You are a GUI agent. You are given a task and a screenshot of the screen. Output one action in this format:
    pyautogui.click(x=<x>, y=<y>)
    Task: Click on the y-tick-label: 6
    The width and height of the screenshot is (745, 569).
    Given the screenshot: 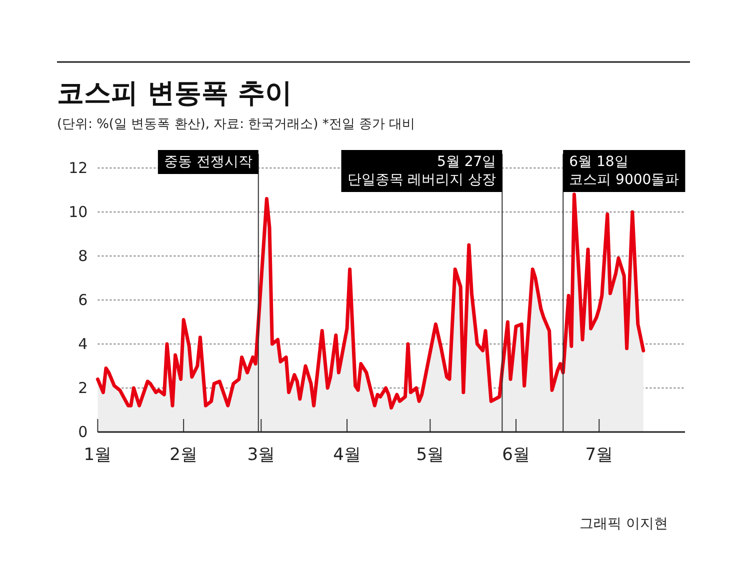 What is the action you would take?
    pyautogui.click(x=83, y=300)
    